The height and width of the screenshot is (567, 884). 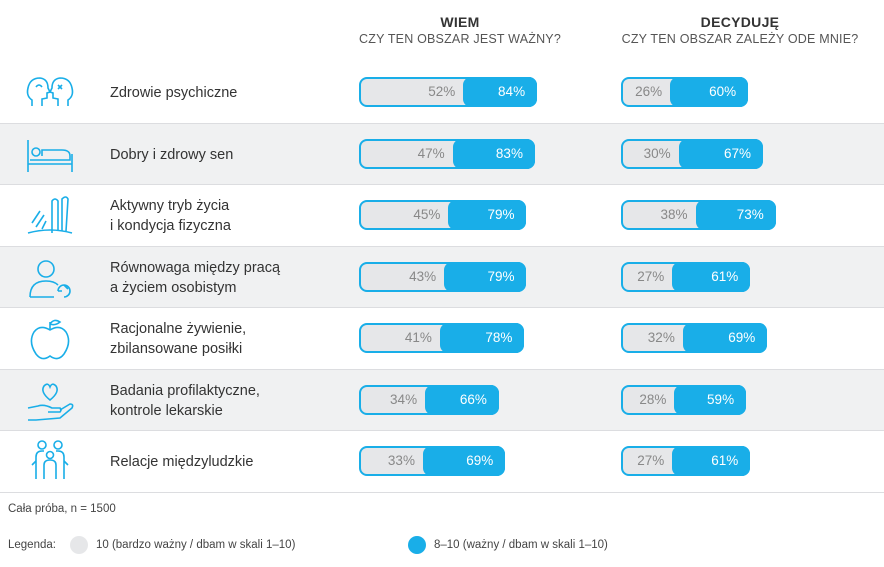 I want to click on data-label-10: 41%, so click(x=418, y=337).